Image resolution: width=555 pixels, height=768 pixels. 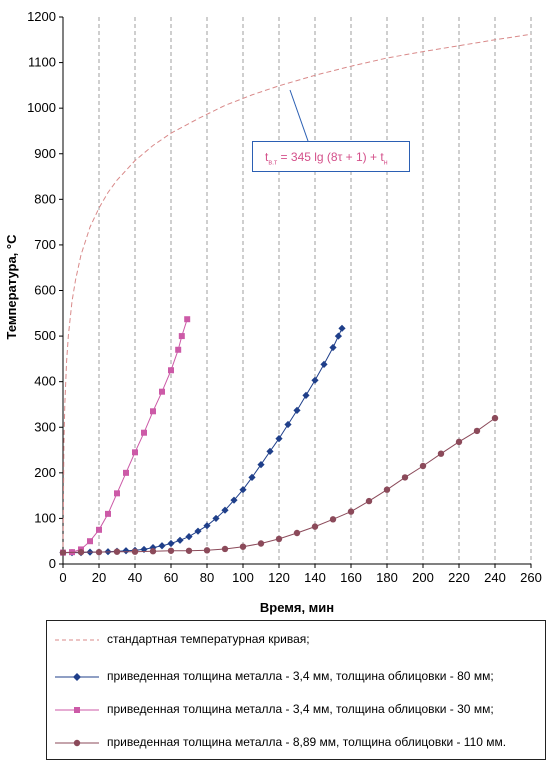 I want to click on y-tick-label-100: 100, so click(x=45, y=517).